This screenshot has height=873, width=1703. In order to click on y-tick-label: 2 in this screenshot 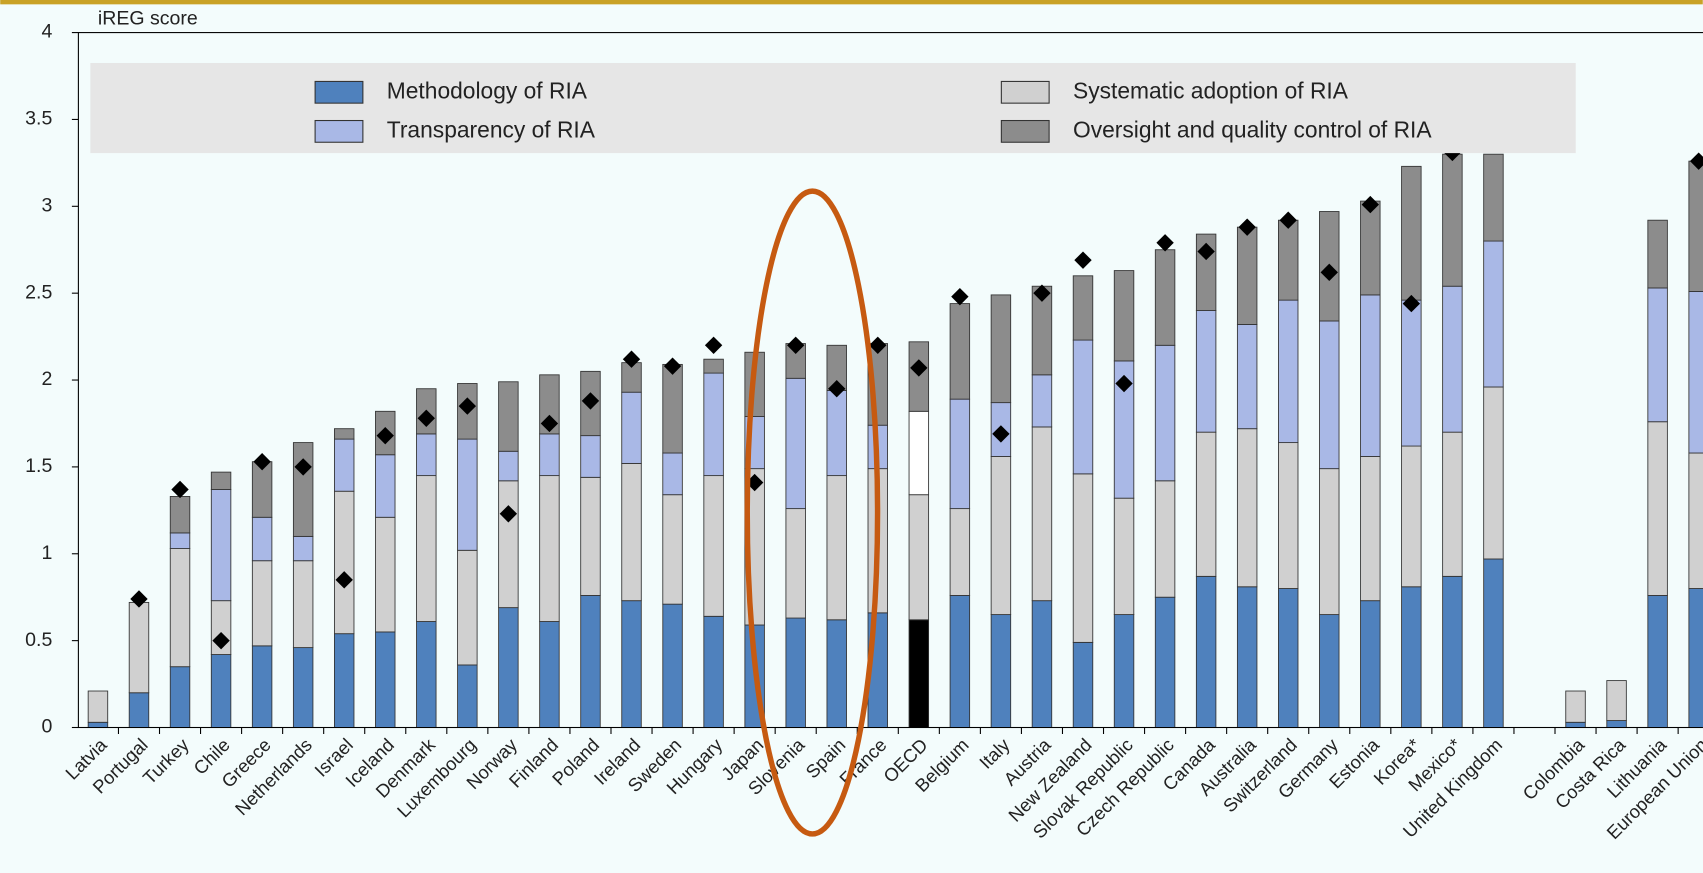, I will do `click(46, 379)`.